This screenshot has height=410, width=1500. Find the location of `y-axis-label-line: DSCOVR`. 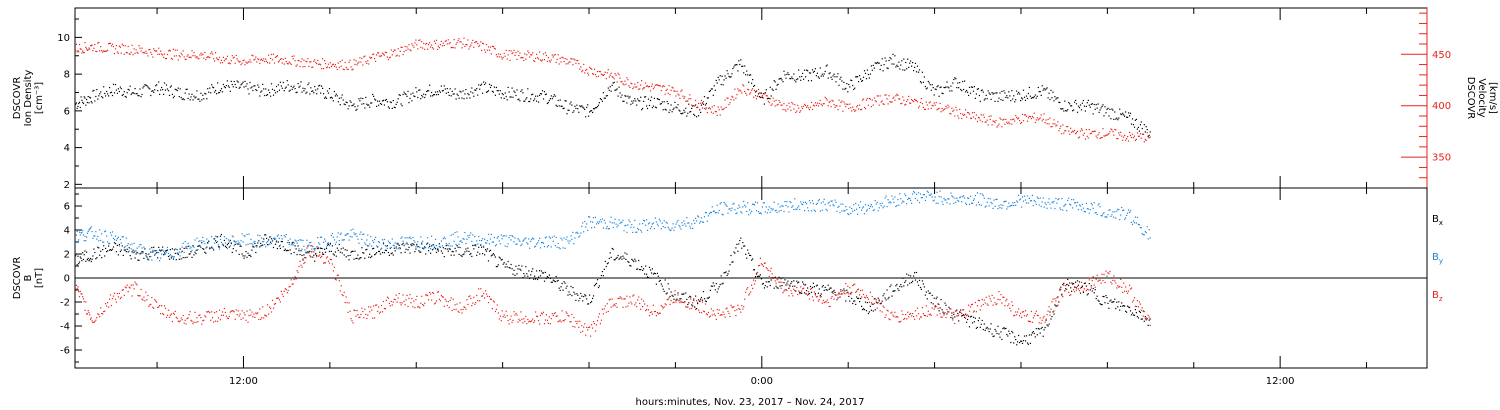

y-axis-label-line: DSCOVR is located at coordinates (17, 278).